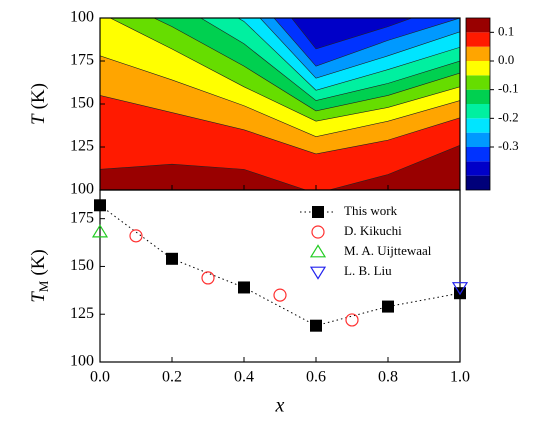 The height and width of the screenshot is (421, 549). What do you see at coordinates (244, 377) in the screenshot?
I see `x-tick-label: 0.4` at bounding box center [244, 377].